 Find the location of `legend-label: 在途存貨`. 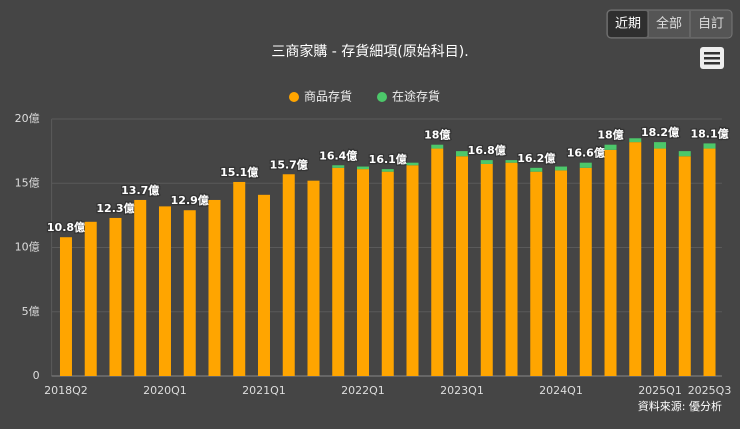

legend-label: 在途存貨 is located at coordinates (416, 96).